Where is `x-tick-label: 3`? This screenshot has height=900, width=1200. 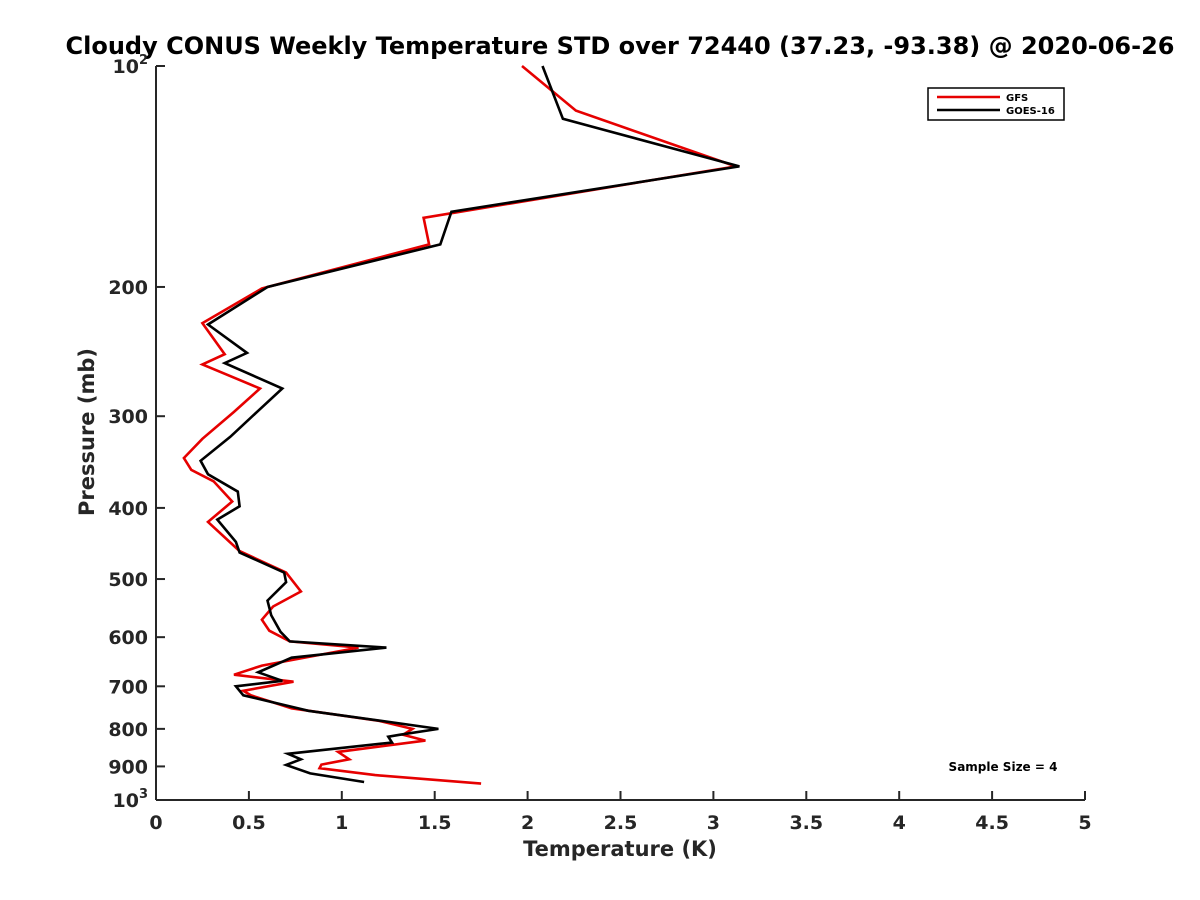
x-tick-label: 3 is located at coordinates (713, 823).